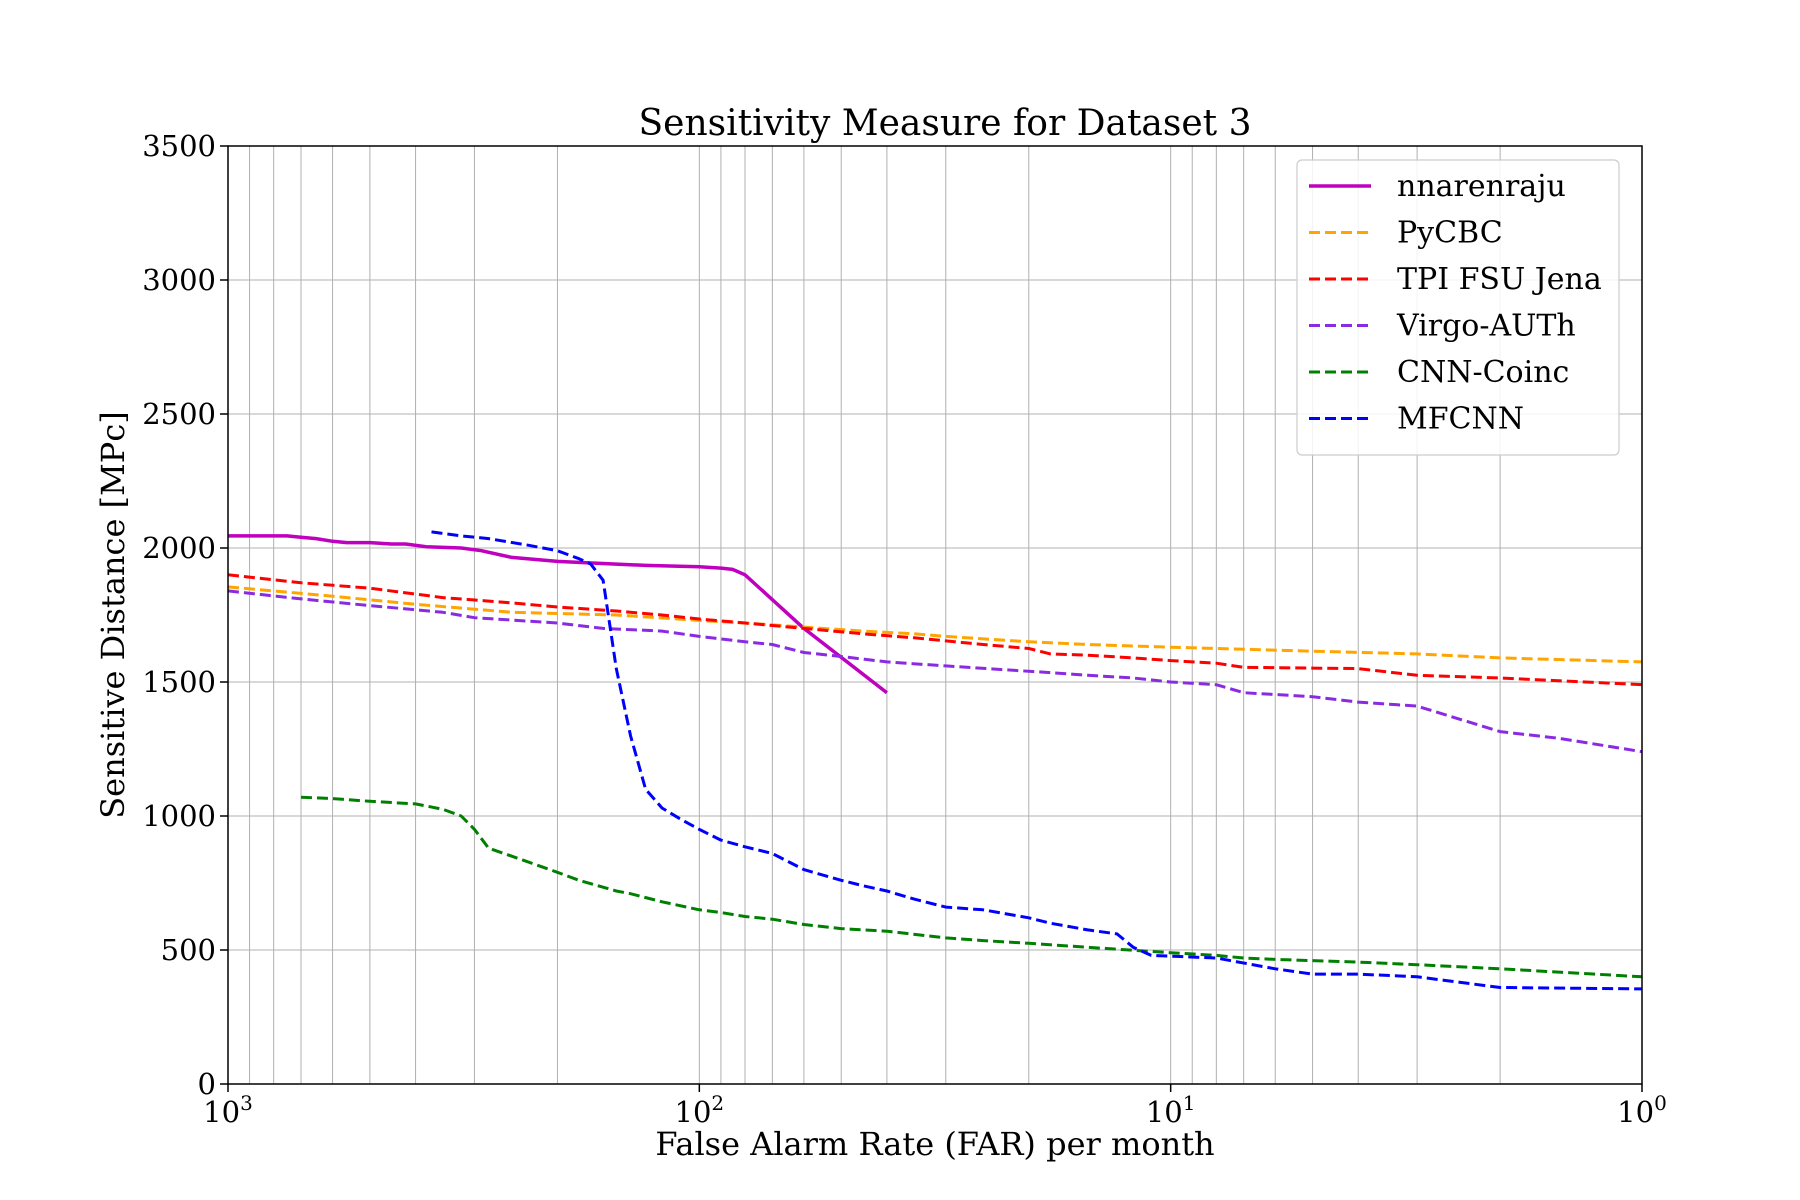 The height and width of the screenshot is (1200, 1800). Describe the element at coordinates (179, 816) in the screenshot. I see `y-tick-label: 1000` at that location.